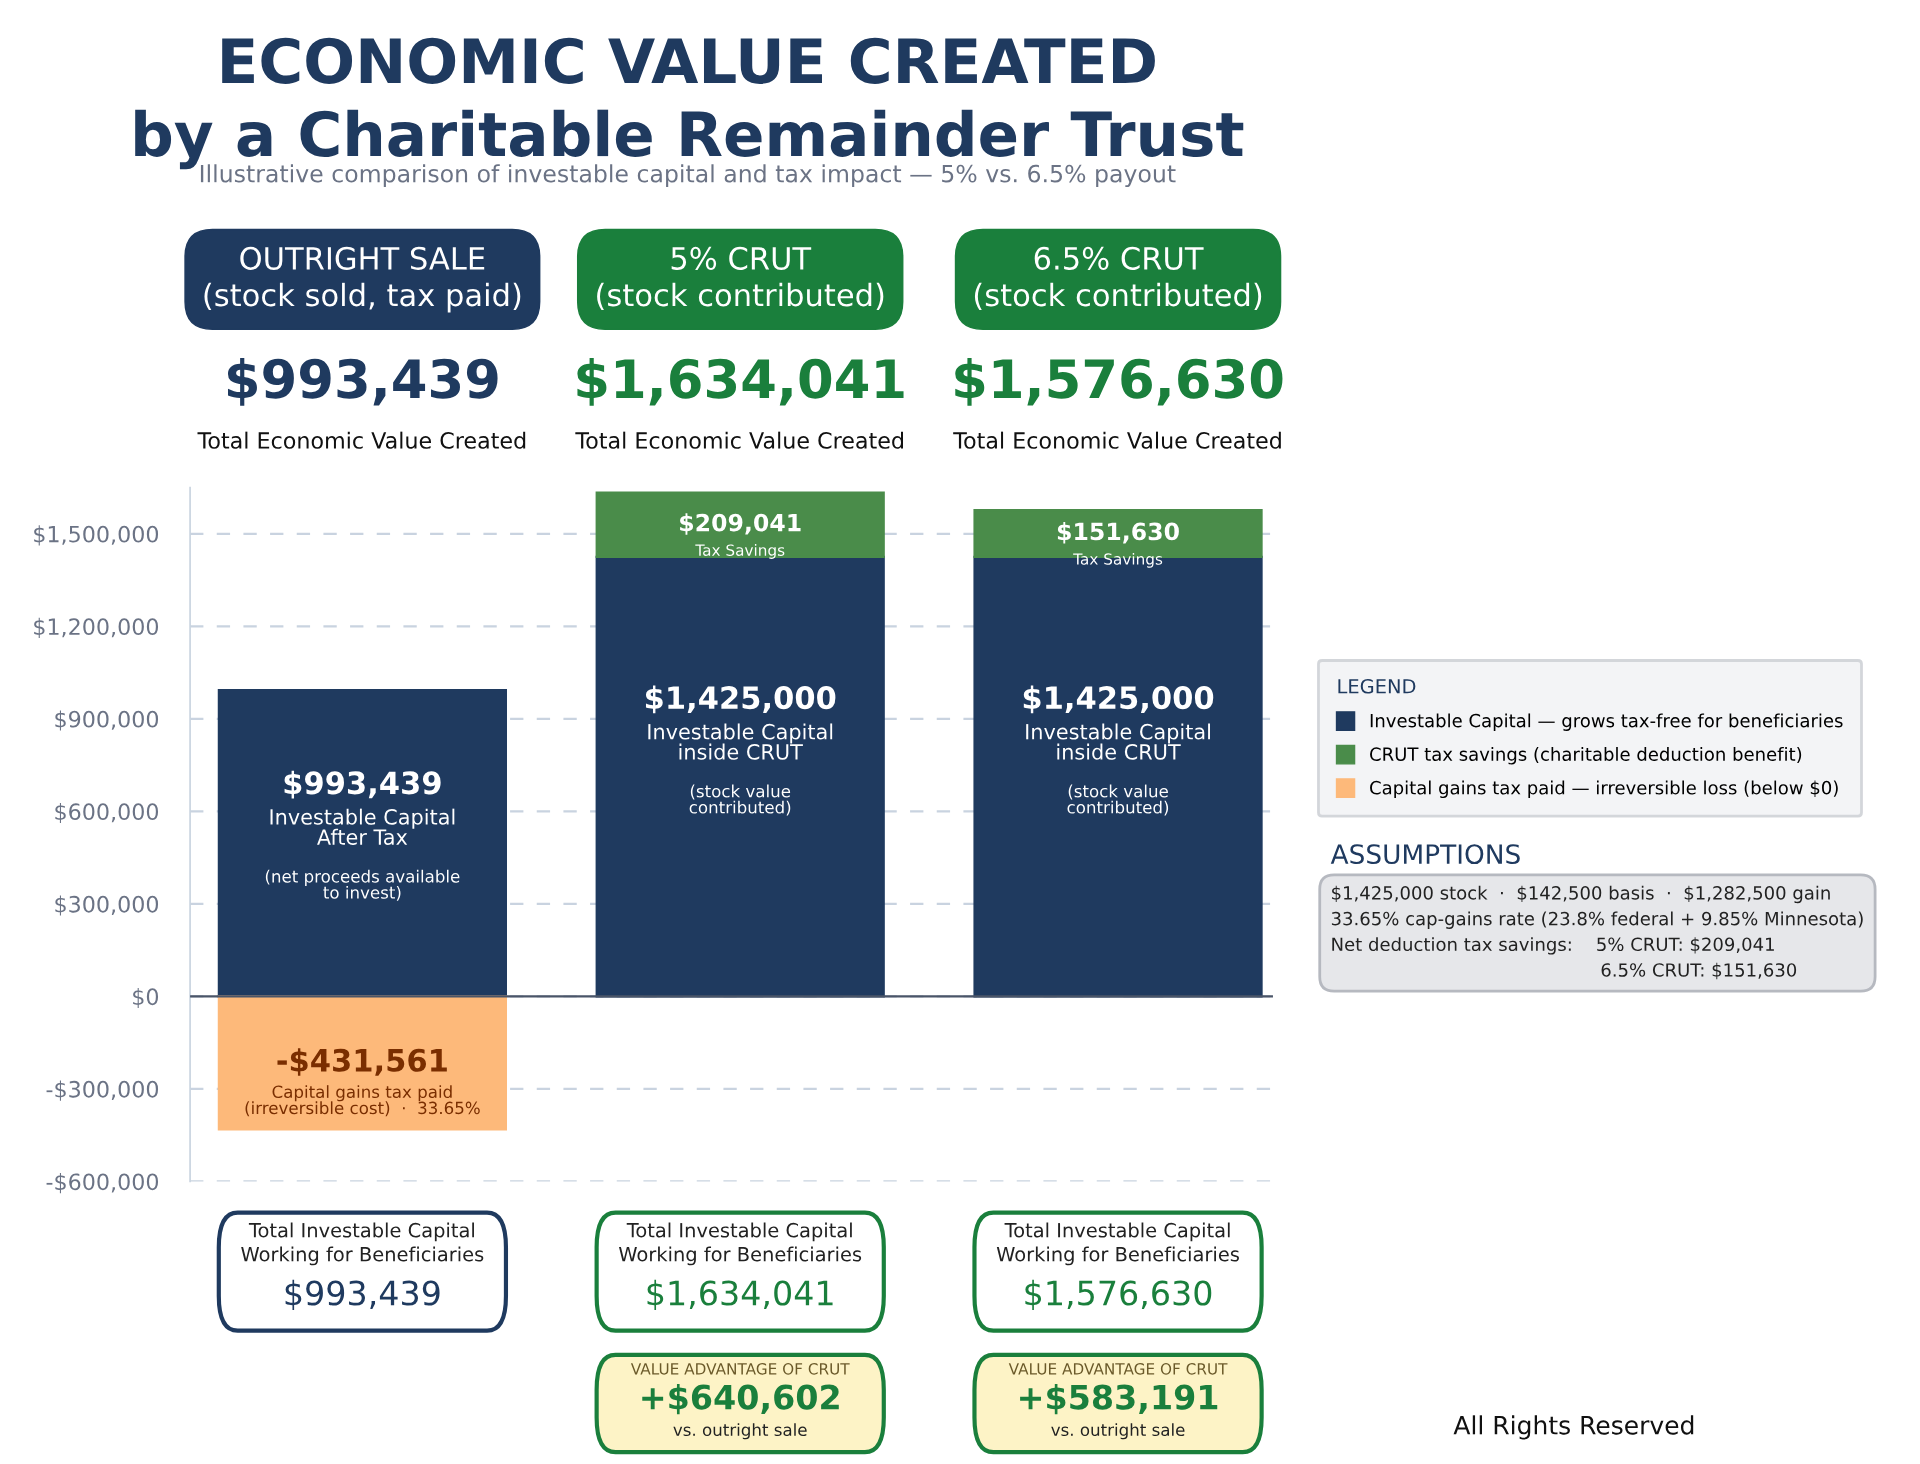  I want to click on y-tick-label: $0, so click(146, 998).